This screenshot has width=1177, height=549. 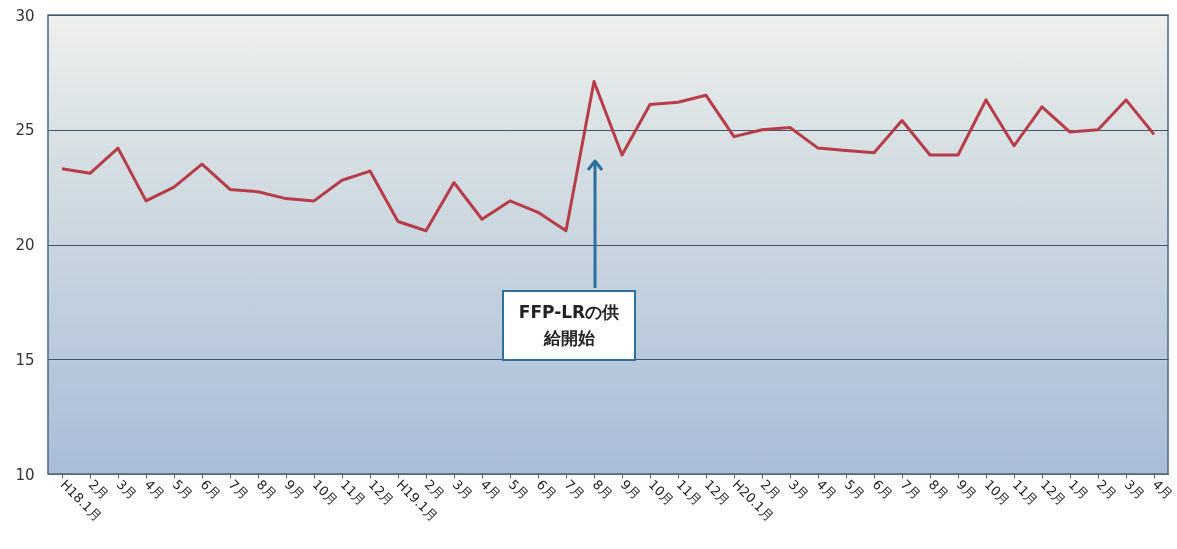 I want to click on y-tick-label: 20, so click(x=25, y=245).